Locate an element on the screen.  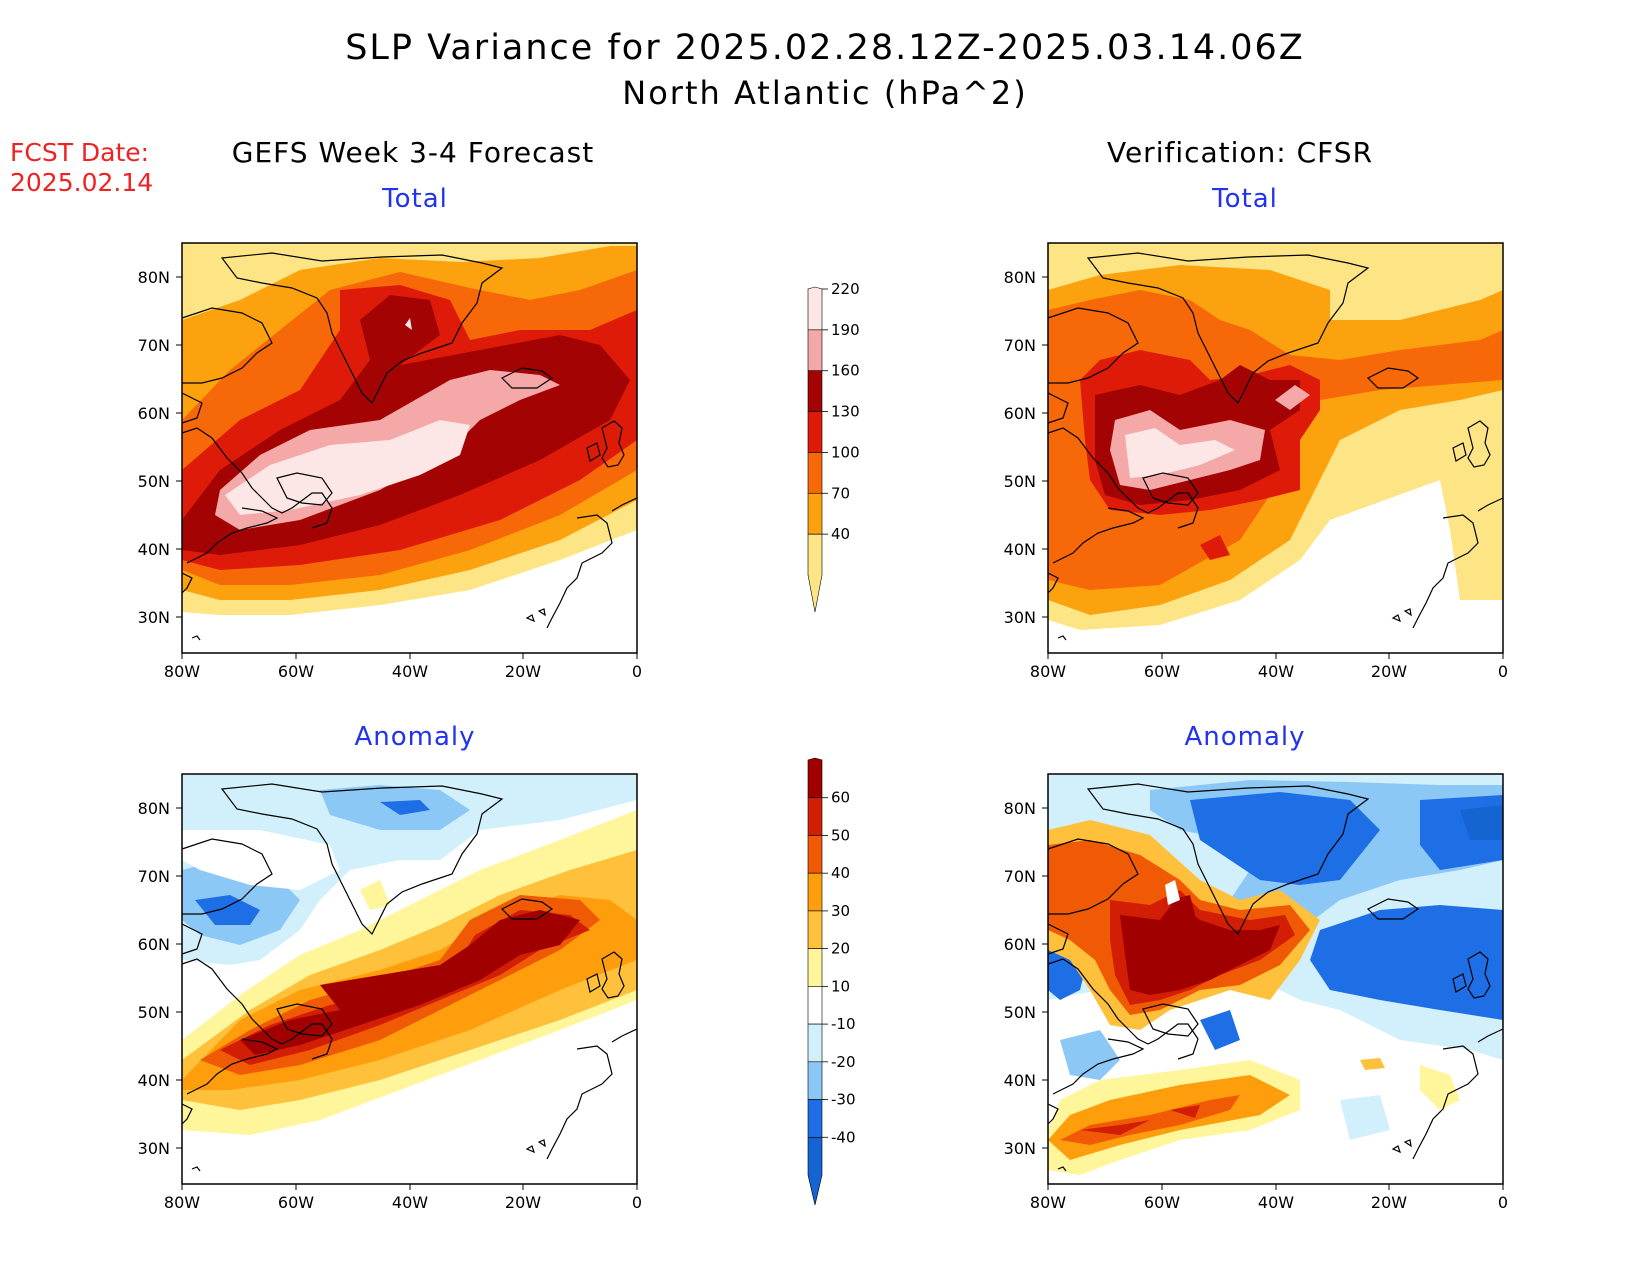
anomaly-colorbar-label: 10 is located at coordinates (840, 986).